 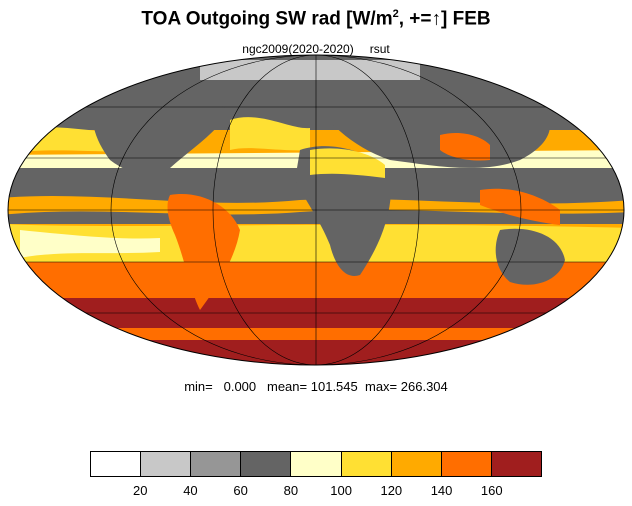 What do you see at coordinates (343, 211) in the screenshot?
I see `africa` at bounding box center [343, 211].